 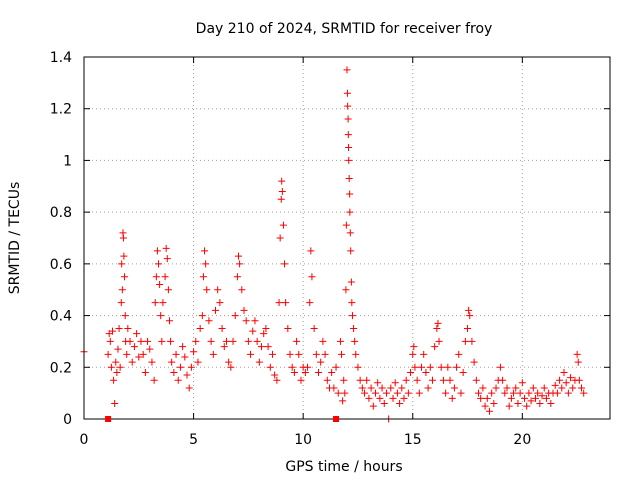 What do you see at coordinates (61, 317) in the screenshot?
I see `y-tick-label: 0.4` at bounding box center [61, 317].